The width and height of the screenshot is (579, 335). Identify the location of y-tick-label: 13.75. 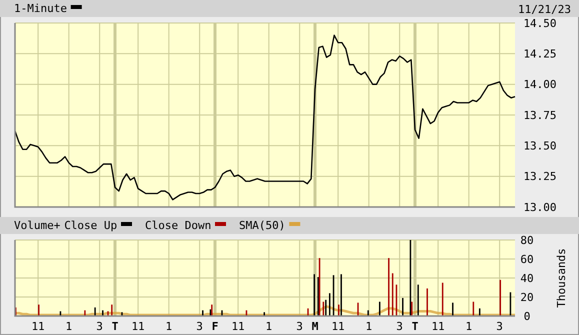
(540, 115).